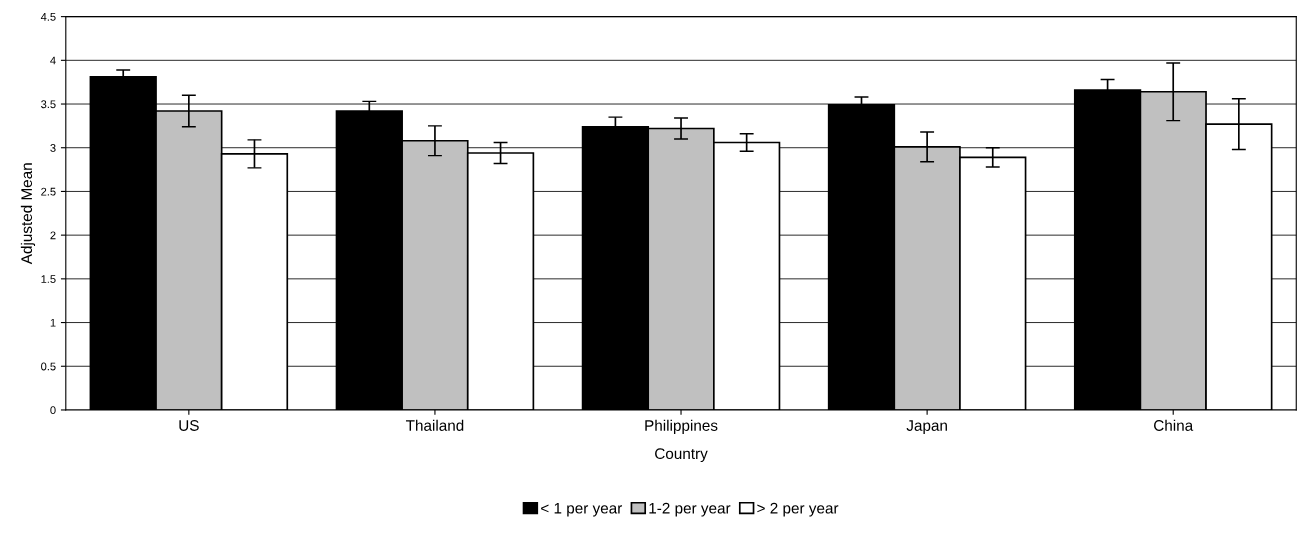  What do you see at coordinates (28, 214) in the screenshot?
I see `y-axis-title: Adjusted Mean` at bounding box center [28, 214].